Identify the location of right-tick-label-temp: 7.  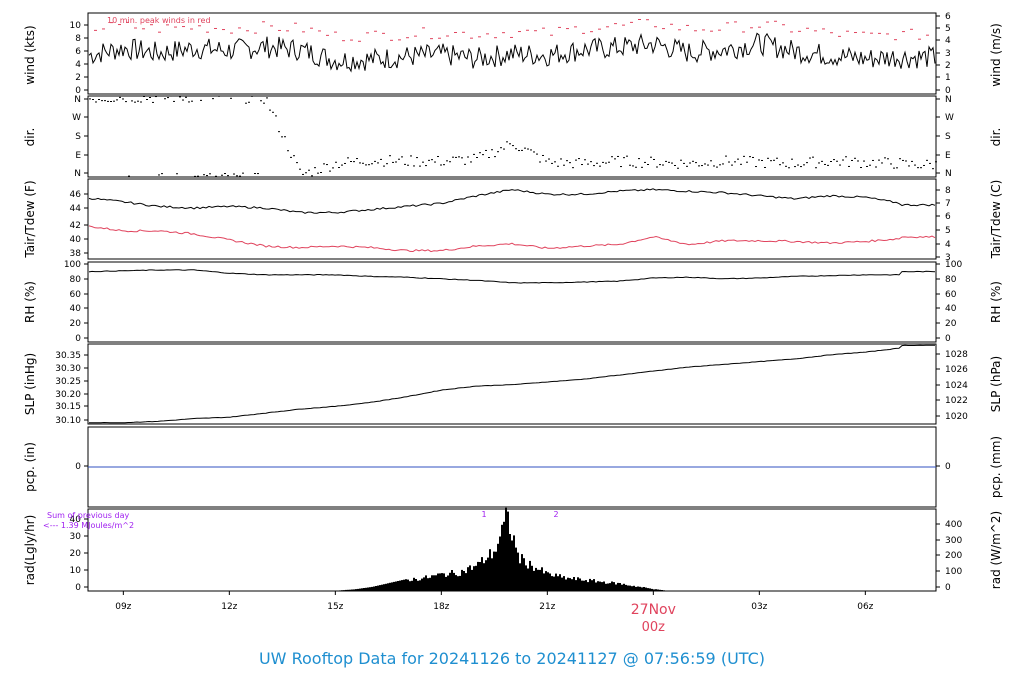
(948, 204).